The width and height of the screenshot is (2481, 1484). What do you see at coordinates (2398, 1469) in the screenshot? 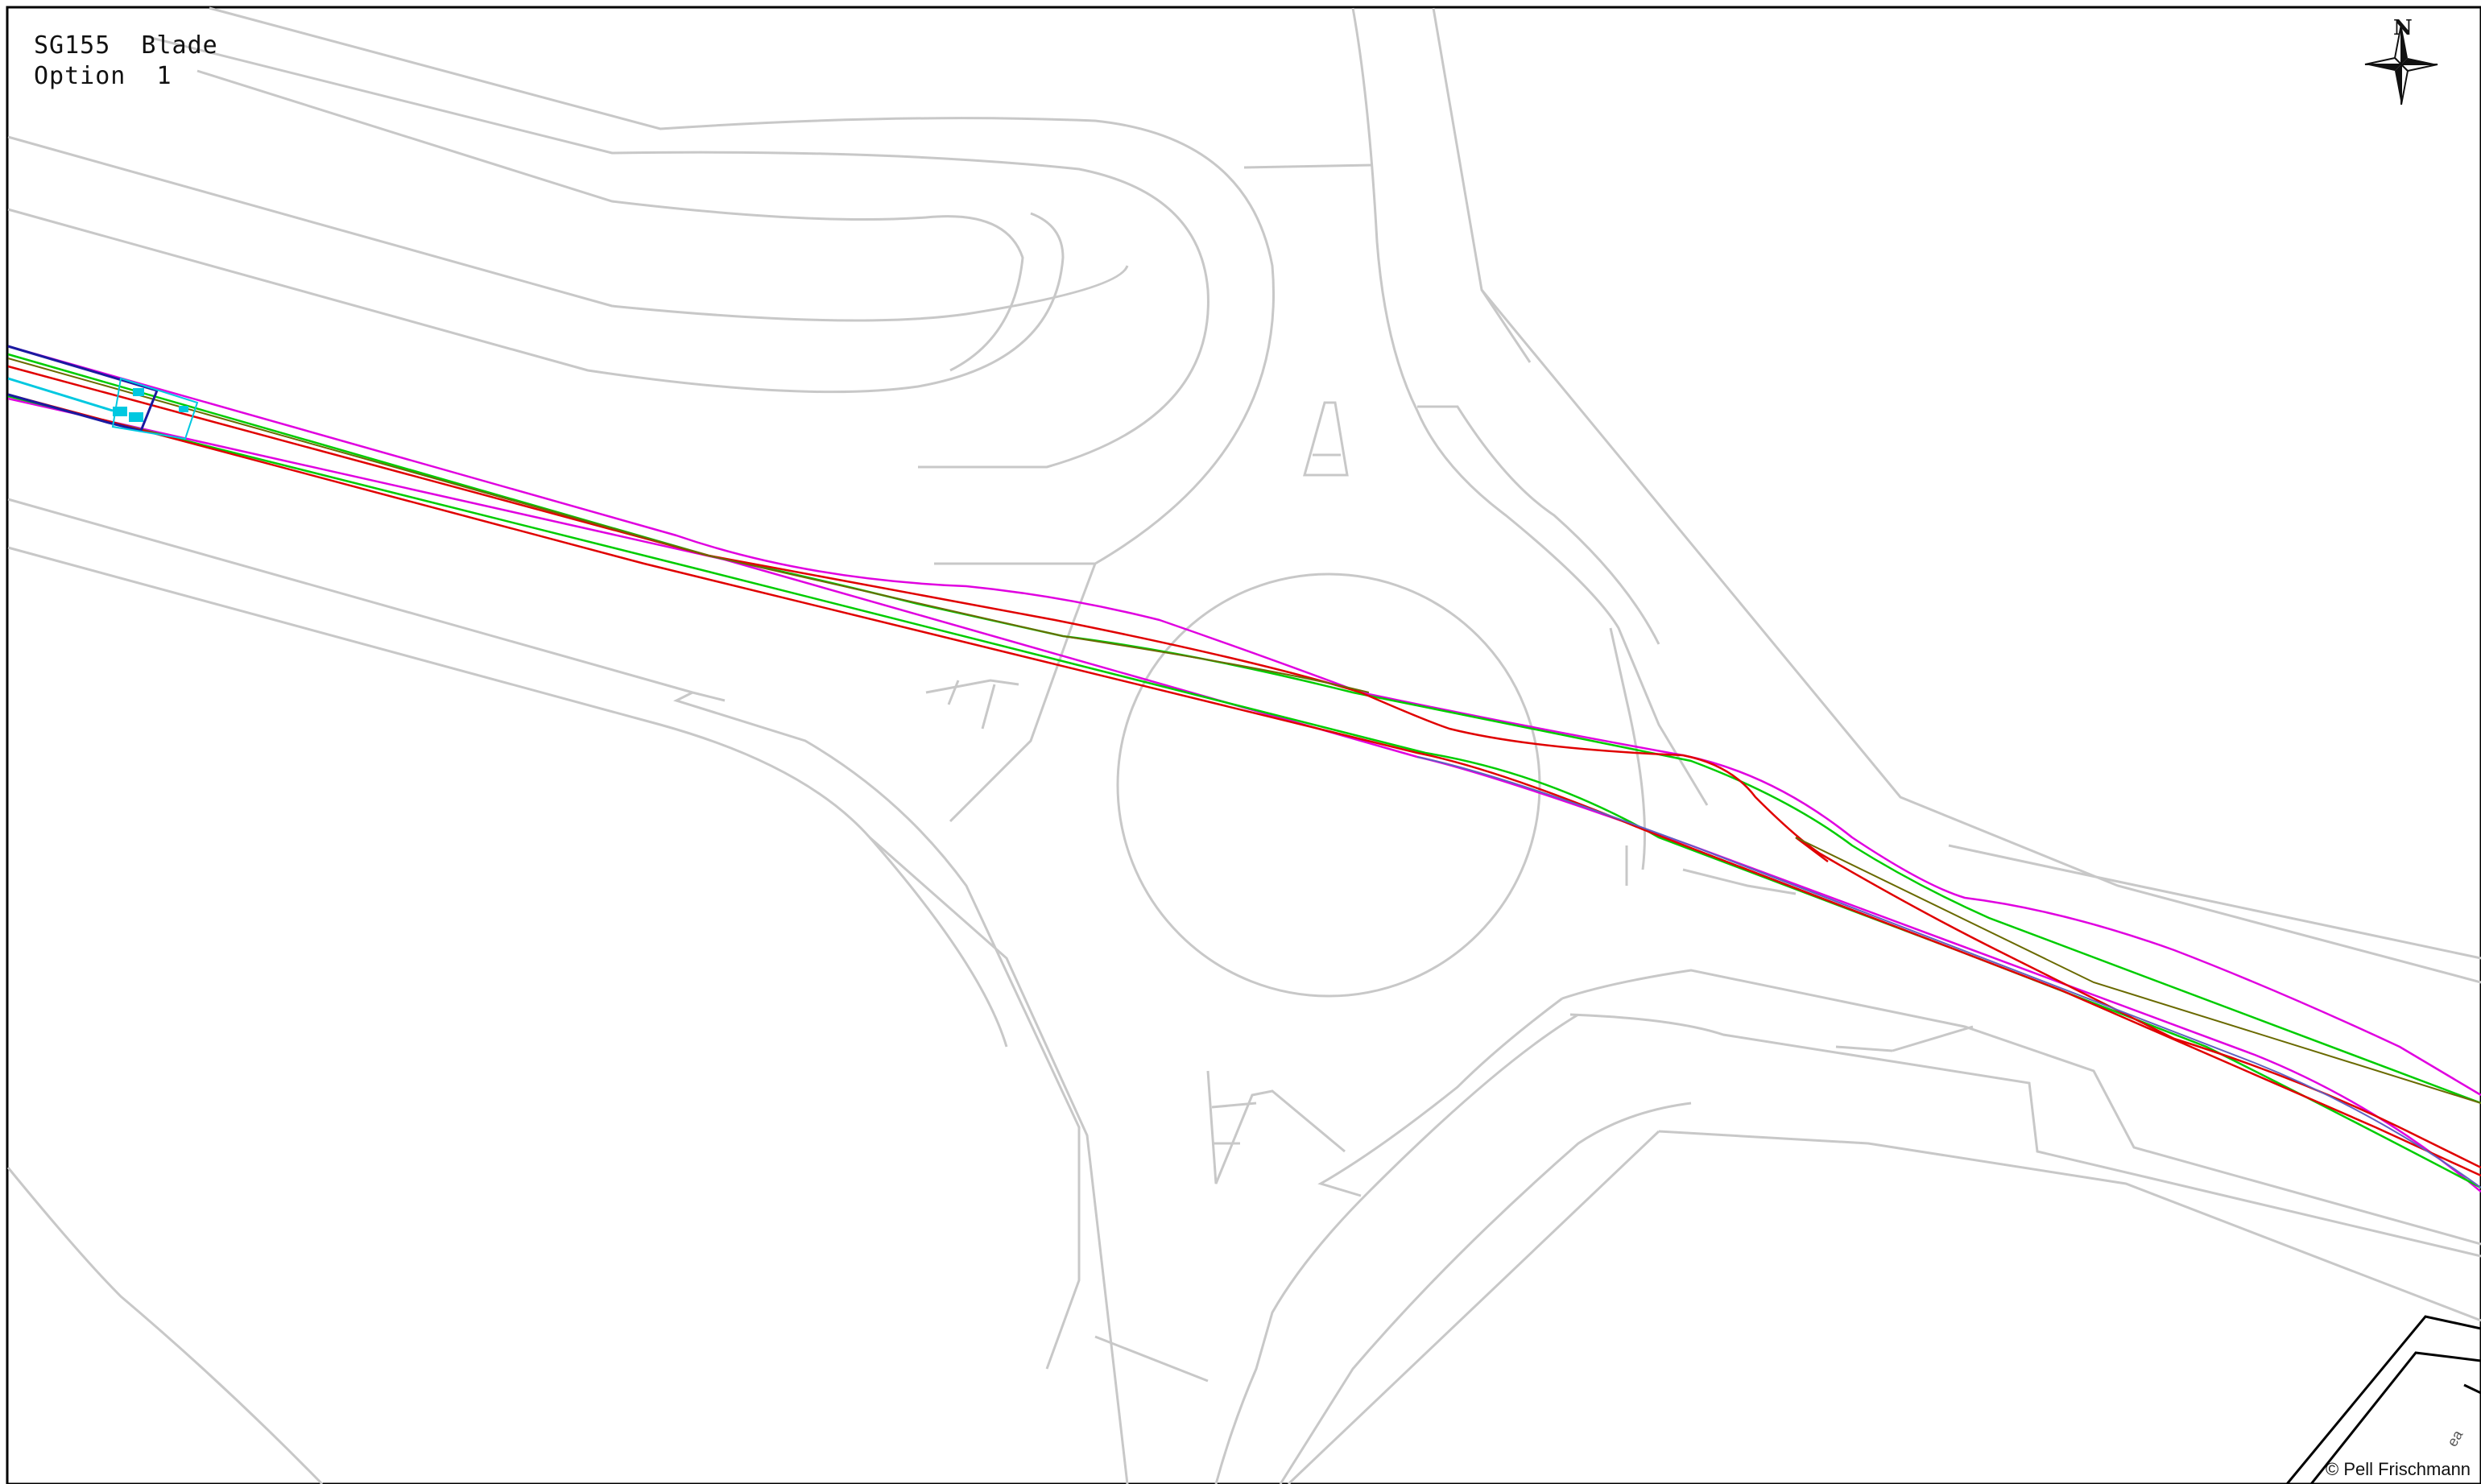
I see `copyright-notice: © Pell Frischmann` at bounding box center [2398, 1469].